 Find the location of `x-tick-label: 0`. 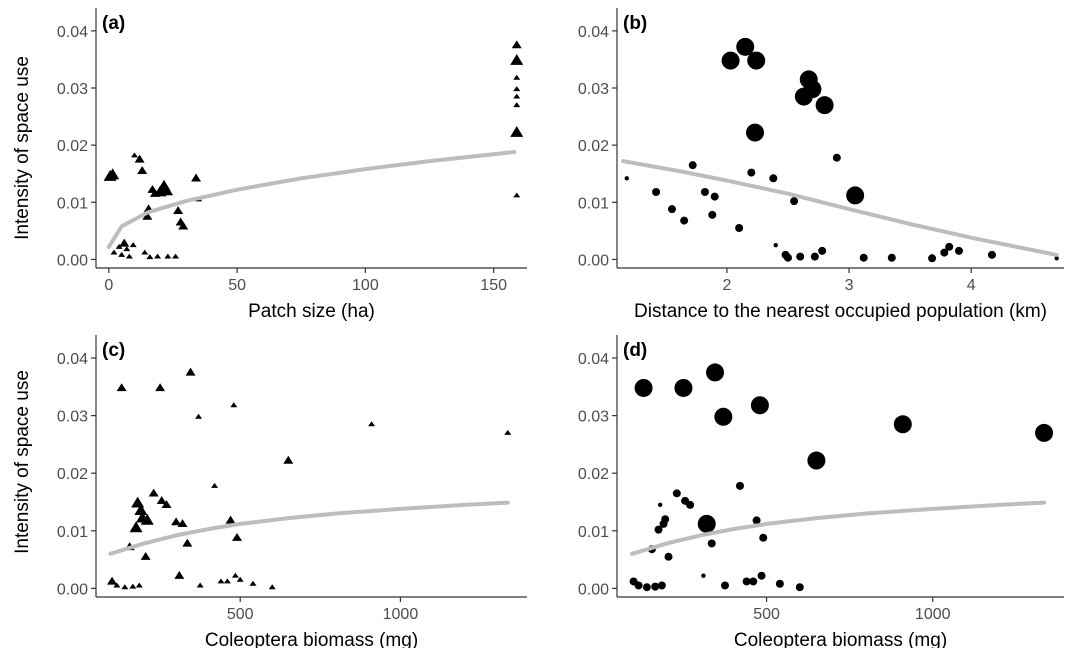

x-tick-label: 0 is located at coordinates (108, 285).